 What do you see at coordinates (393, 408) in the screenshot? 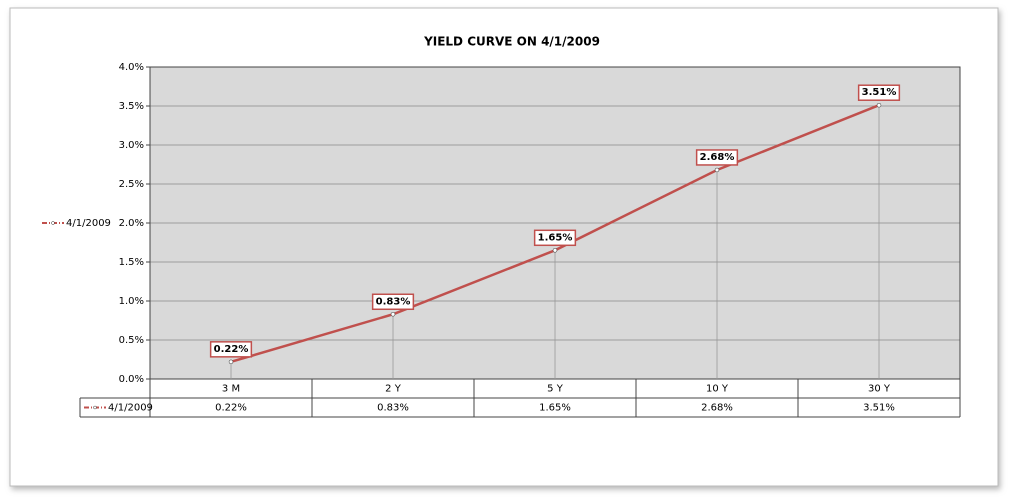
I see `table-value: 0.83%` at bounding box center [393, 408].